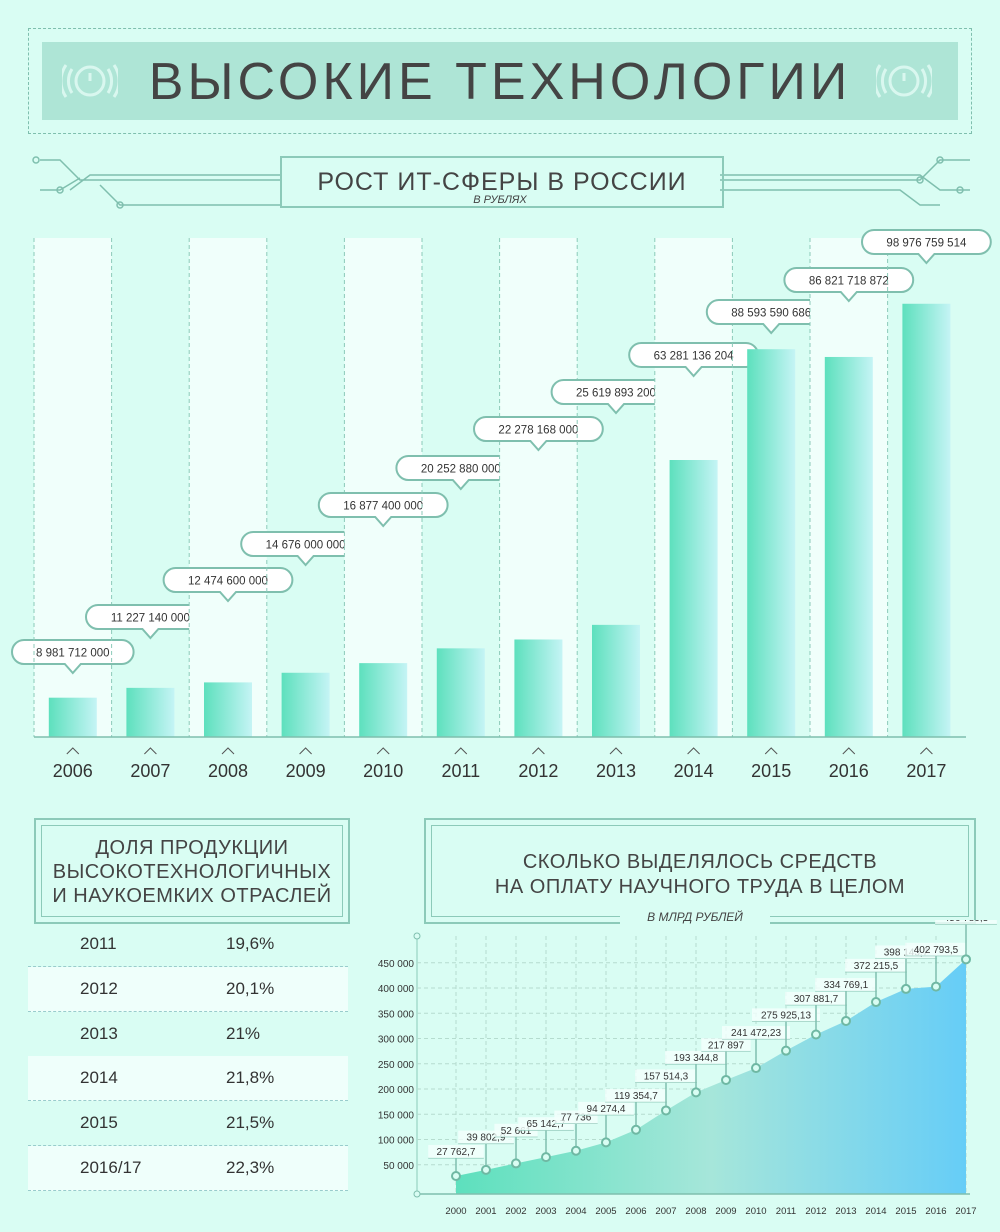 The height and width of the screenshot is (1232, 1000). I want to click on year-label: 2006, so click(73, 771).